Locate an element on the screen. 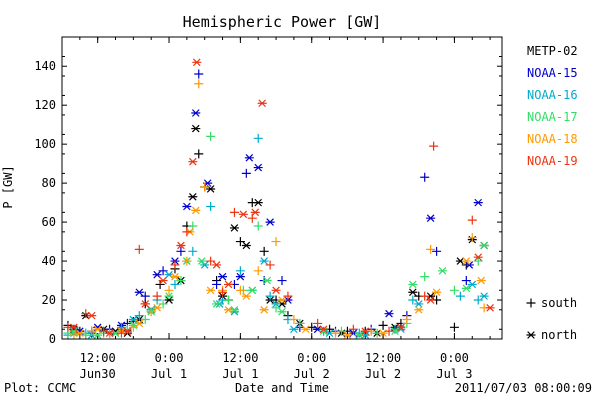  x-tick-date-label: Jun30 is located at coordinates (98, 374).